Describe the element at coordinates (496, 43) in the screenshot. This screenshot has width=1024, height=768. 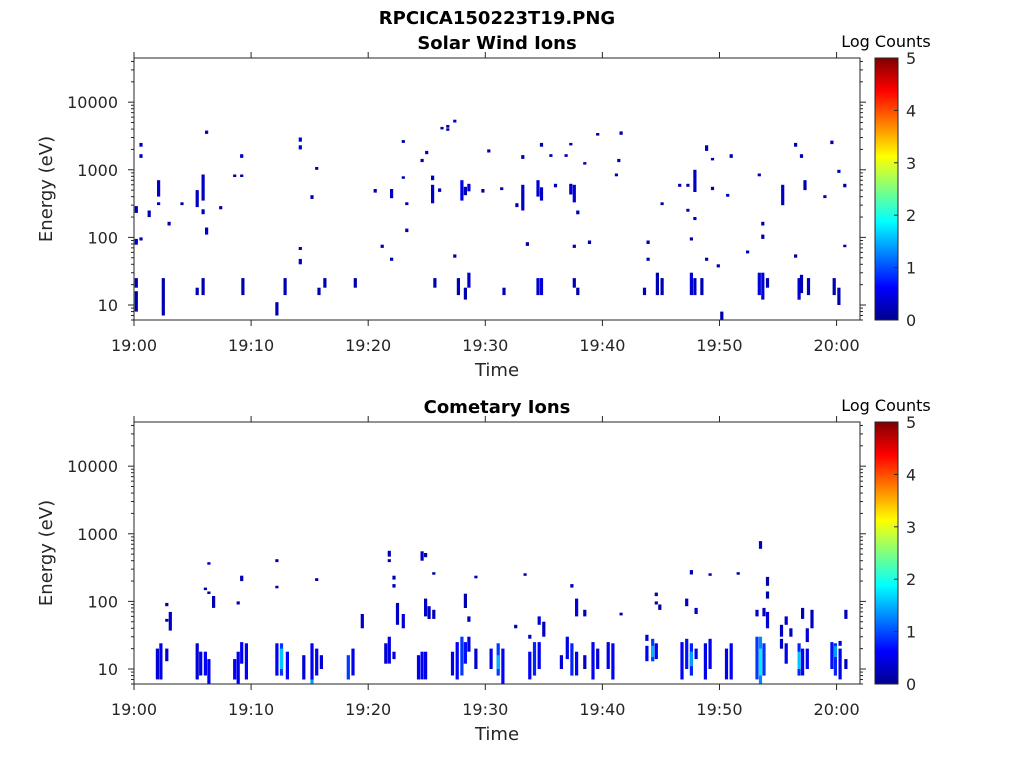
I see `solar-wind-title: Solar Wind Ions` at that location.